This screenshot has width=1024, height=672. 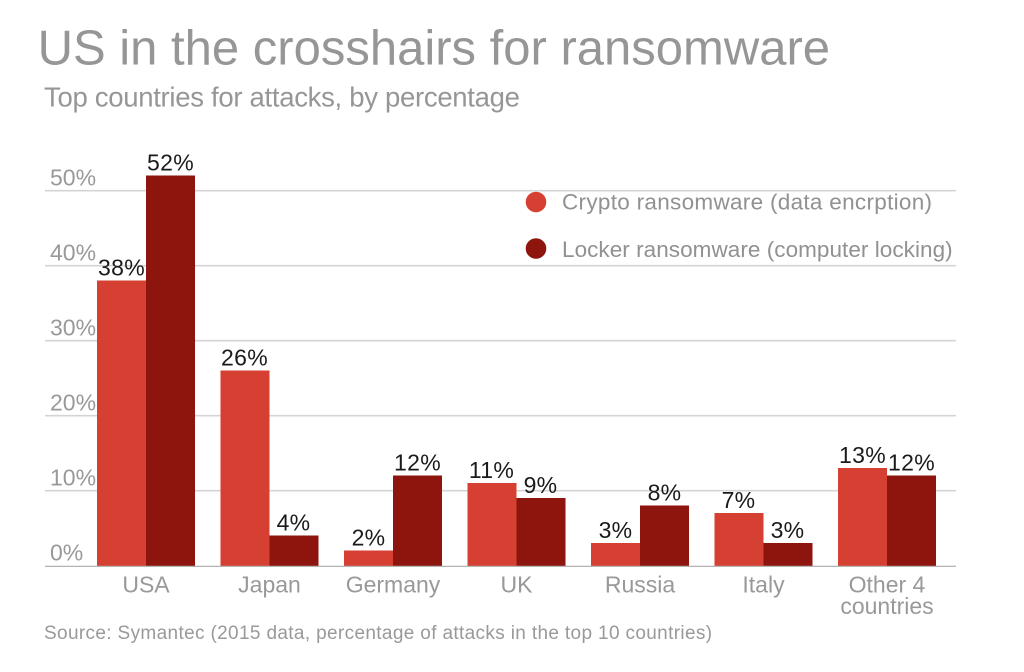 What do you see at coordinates (282, 96) in the screenshot?
I see `svg-text:Top countries for attacks, by: Top countries for attacks, by percentage` at bounding box center [282, 96].